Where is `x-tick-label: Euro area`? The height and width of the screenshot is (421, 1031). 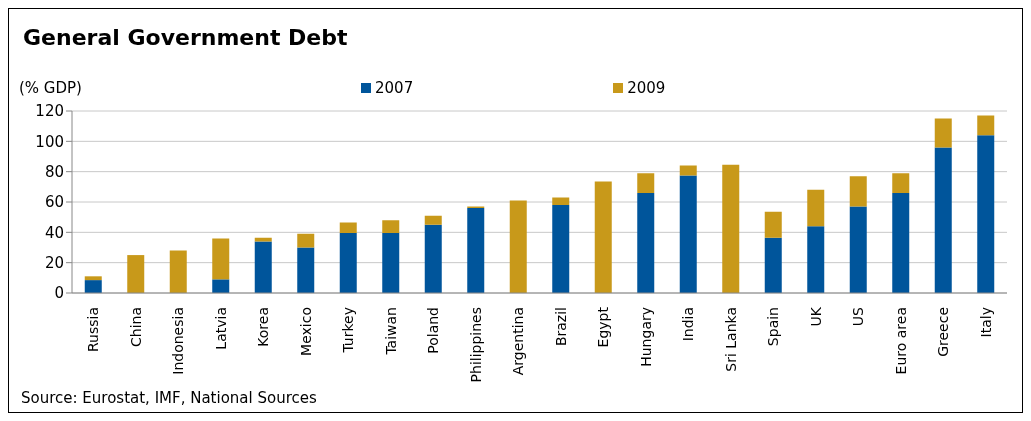 x-tick-label: Euro area is located at coordinates (900, 341).